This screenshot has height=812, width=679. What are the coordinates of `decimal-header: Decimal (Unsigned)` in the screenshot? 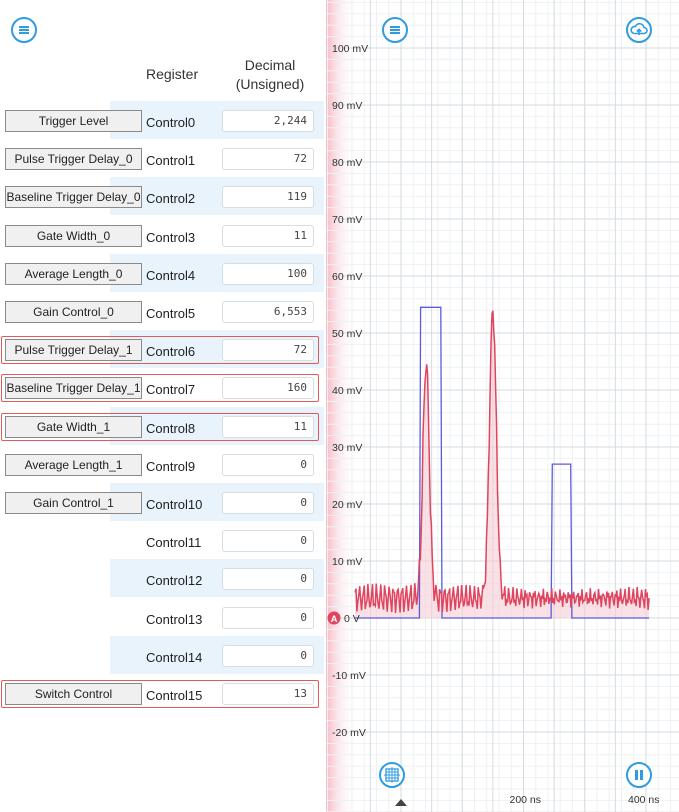 It's located at (270, 75).